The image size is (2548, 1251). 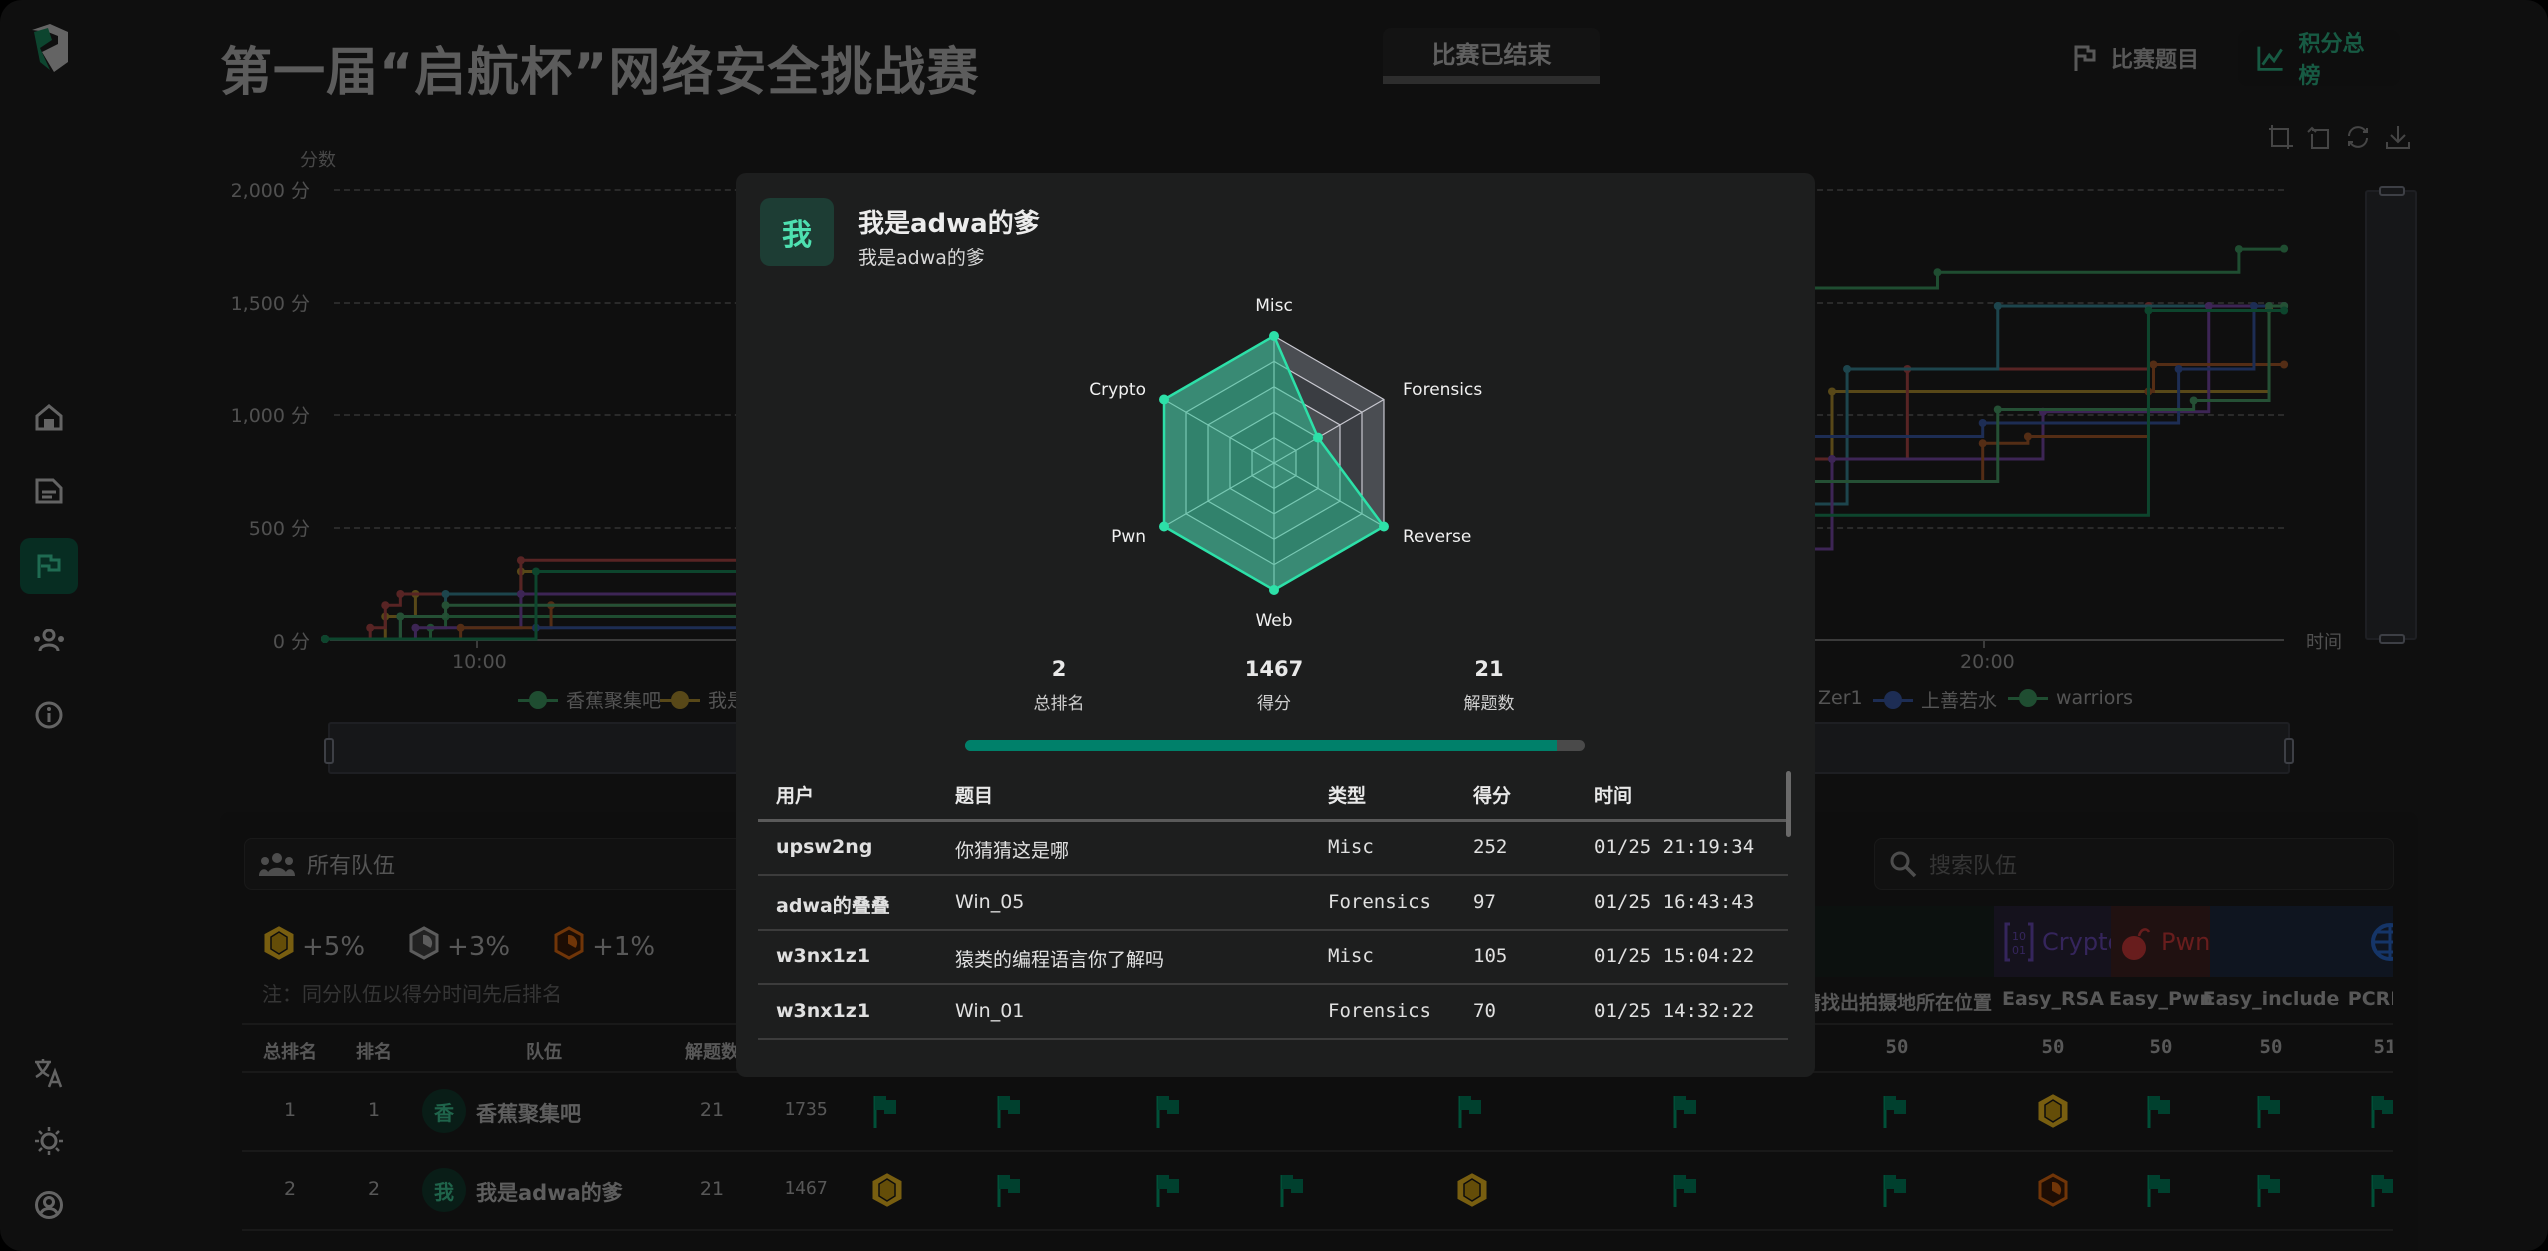 I want to click on stat-value: 2, so click(x=1059, y=669).